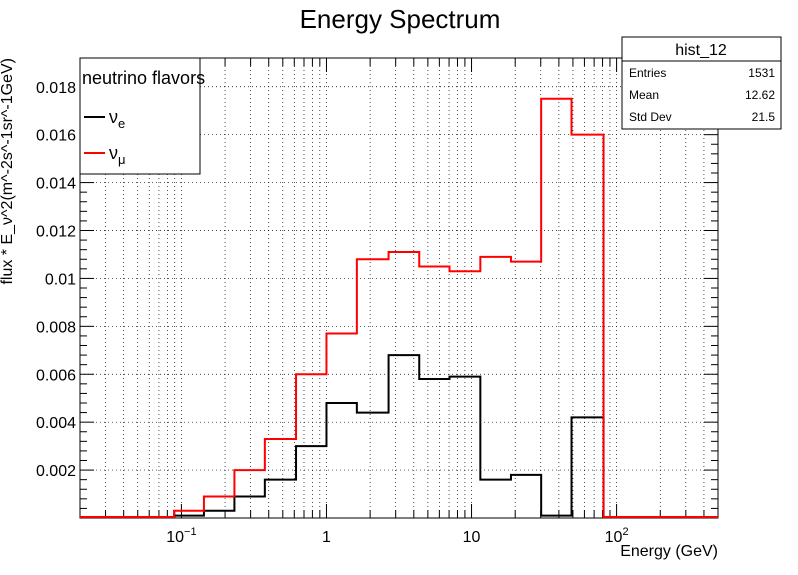 This screenshot has width=798, height=575. Describe the element at coordinates (56, 88) in the screenshot. I see `y-tick-label: 0.018` at that location.